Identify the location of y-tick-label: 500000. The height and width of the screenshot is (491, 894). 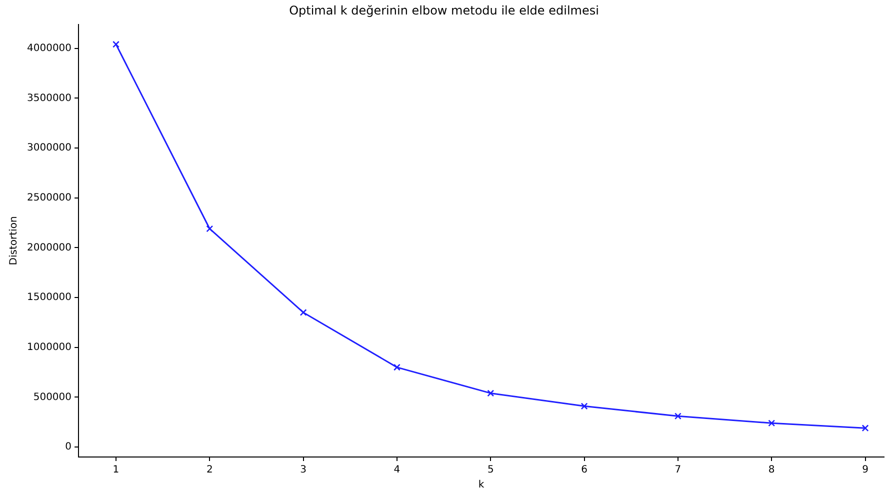
(52, 397).